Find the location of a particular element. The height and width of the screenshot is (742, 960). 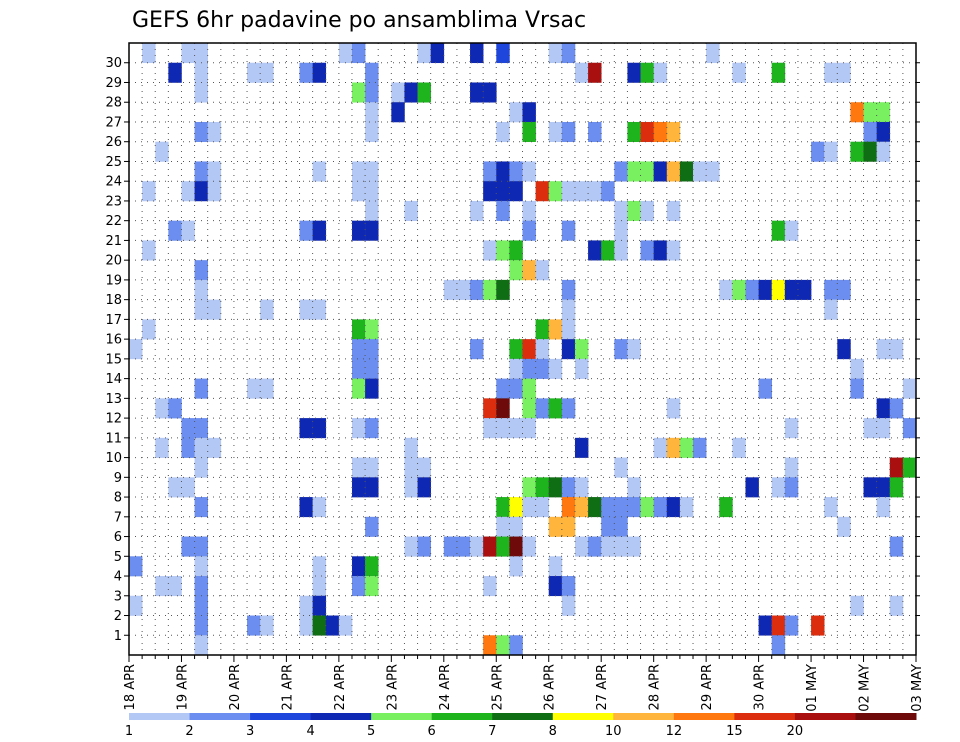

y-tick-label: 28 is located at coordinates (113, 103).